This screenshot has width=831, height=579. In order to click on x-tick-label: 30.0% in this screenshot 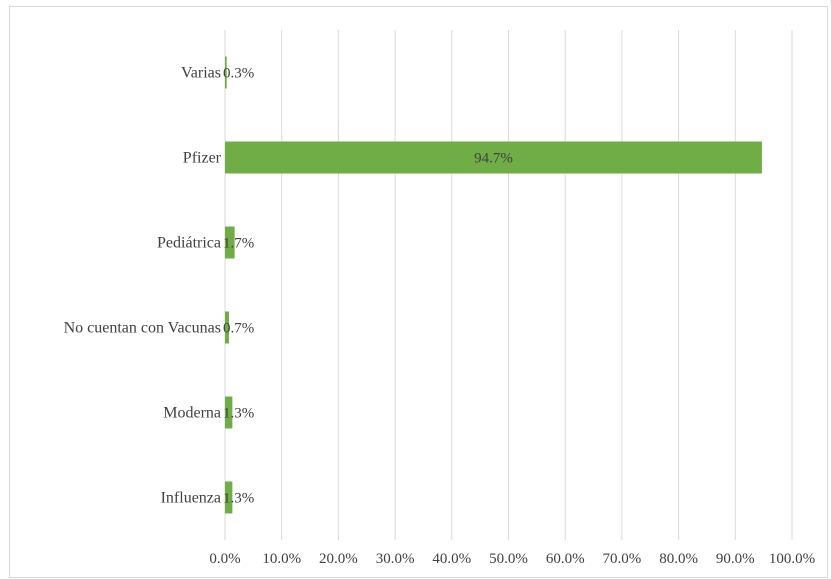, I will do `click(395, 559)`.